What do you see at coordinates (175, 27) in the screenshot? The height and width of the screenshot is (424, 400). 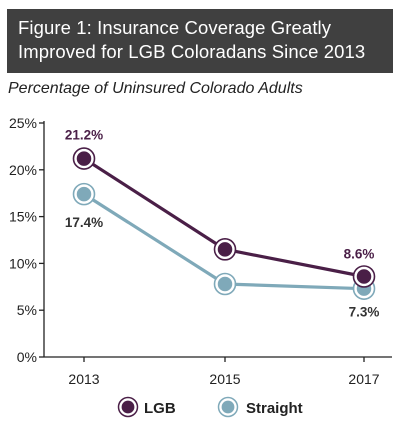 I see `chart-title-line-1: Figure 1: Insurance Coverage Greatly` at bounding box center [175, 27].